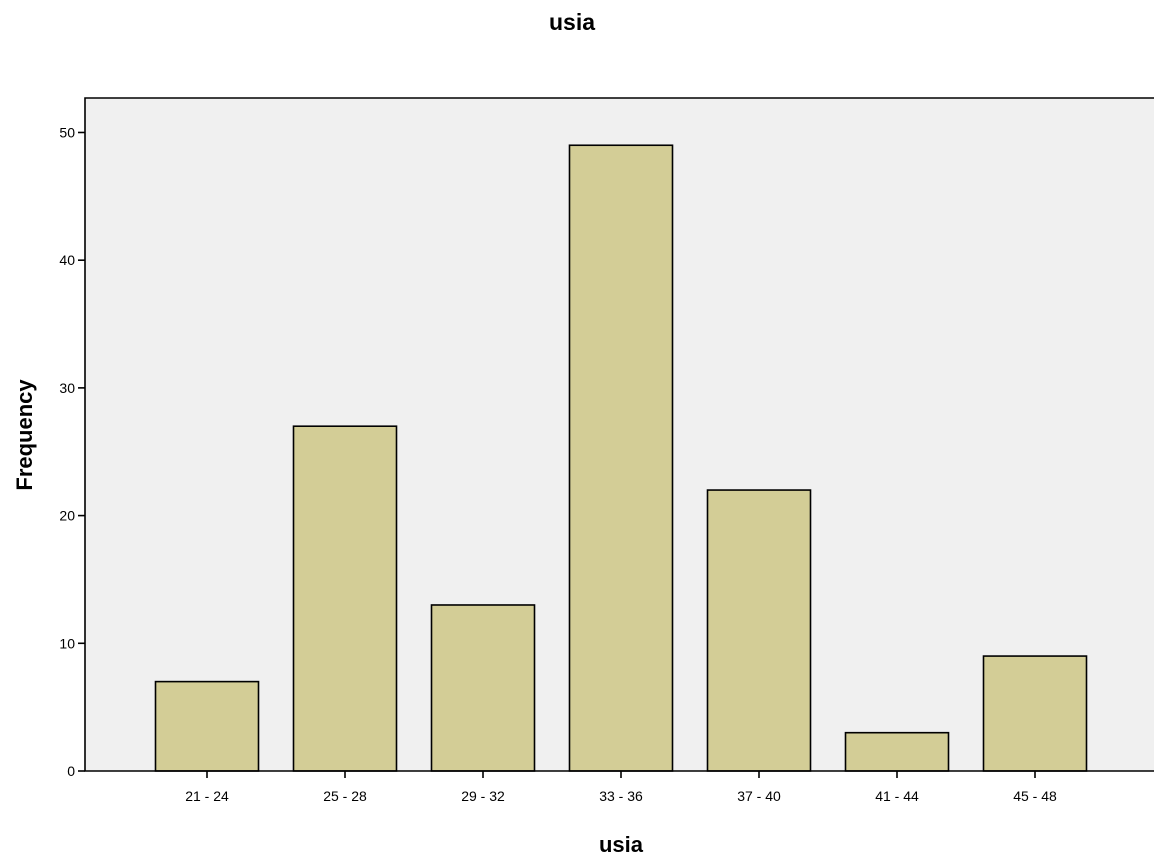 The image size is (1154, 859). I want to click on x-axis-label: usia, so click(621, 844).